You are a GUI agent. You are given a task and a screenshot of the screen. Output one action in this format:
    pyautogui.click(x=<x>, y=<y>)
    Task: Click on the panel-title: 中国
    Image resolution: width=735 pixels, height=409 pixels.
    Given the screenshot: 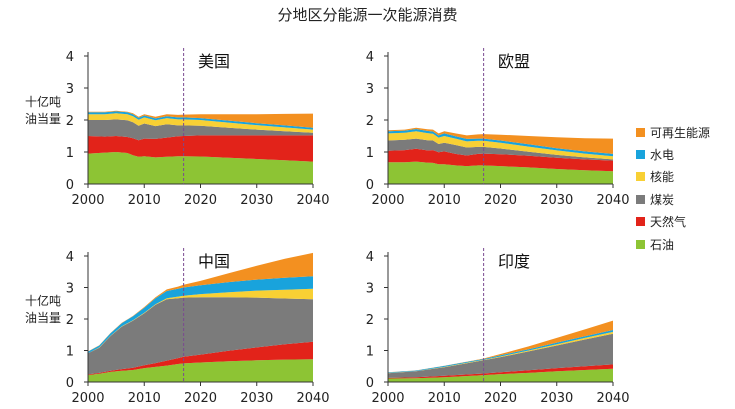 What is the action you would take?
    pyautogui.click(x=214, y=261)
    